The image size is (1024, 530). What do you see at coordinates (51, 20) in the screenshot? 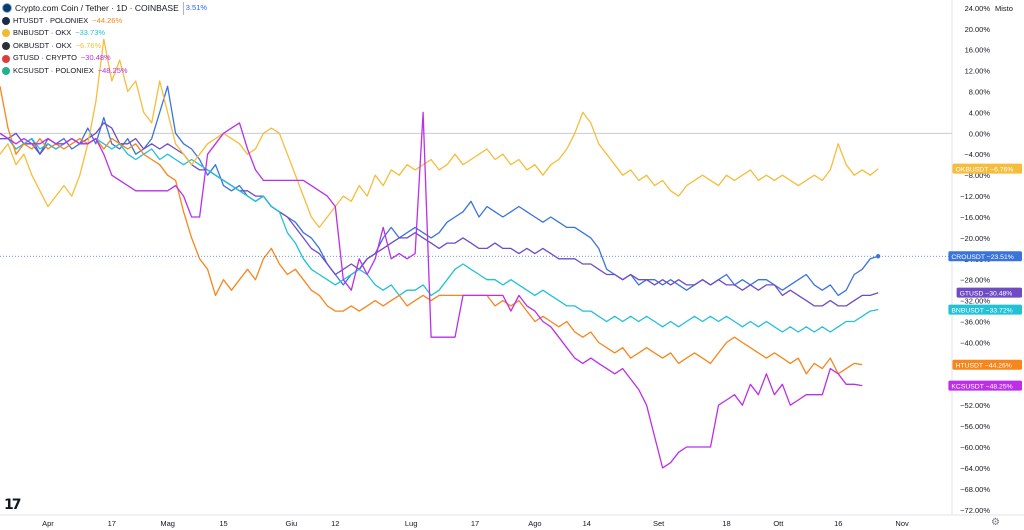
I see `legend-label: HTUSDT · POLONIEX` at bounding box center [51, 20].